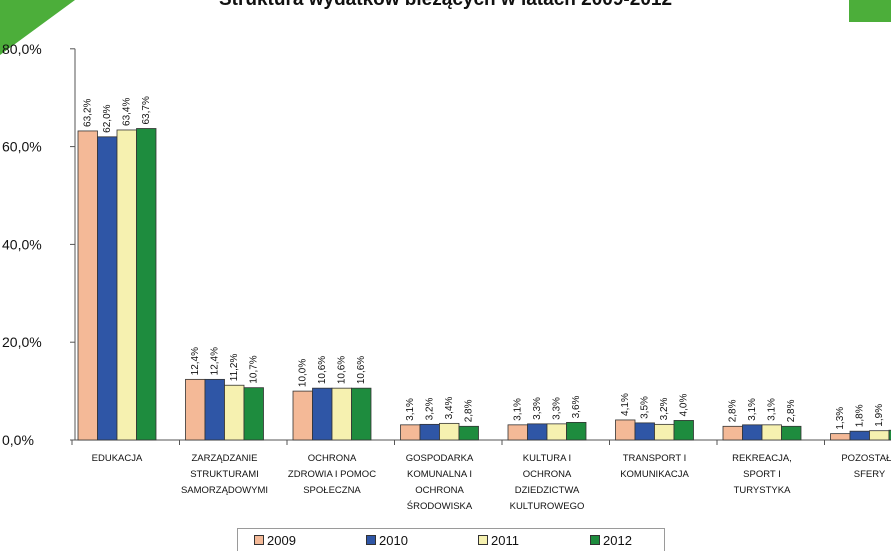  Describe the element at coordinates (595, 540) in the screenshot. I see `legend-swatch-2012` at that location.